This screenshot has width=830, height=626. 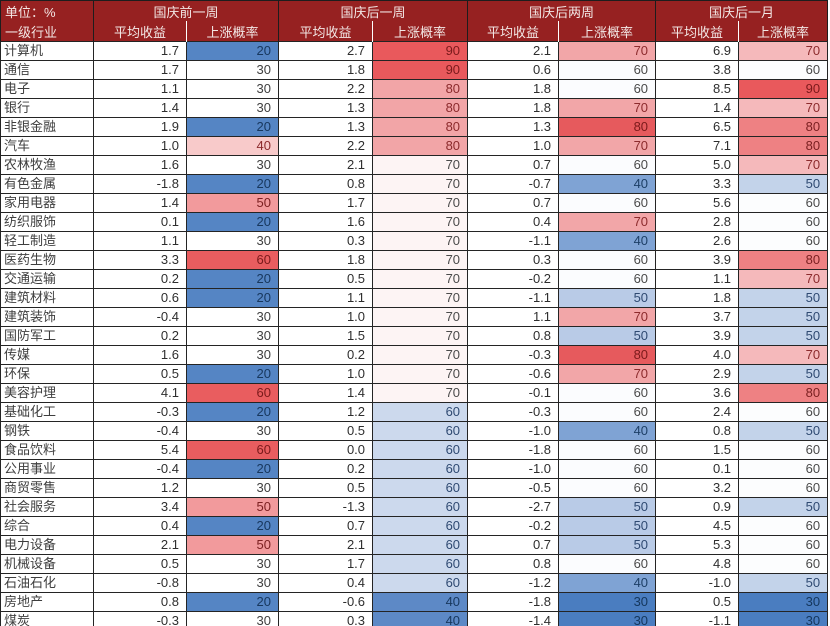 What do you see at coordinates (47, 298) in the screenshot?
I see `industry-label-cell: 建筑材料` at bounding box center [47, 298].